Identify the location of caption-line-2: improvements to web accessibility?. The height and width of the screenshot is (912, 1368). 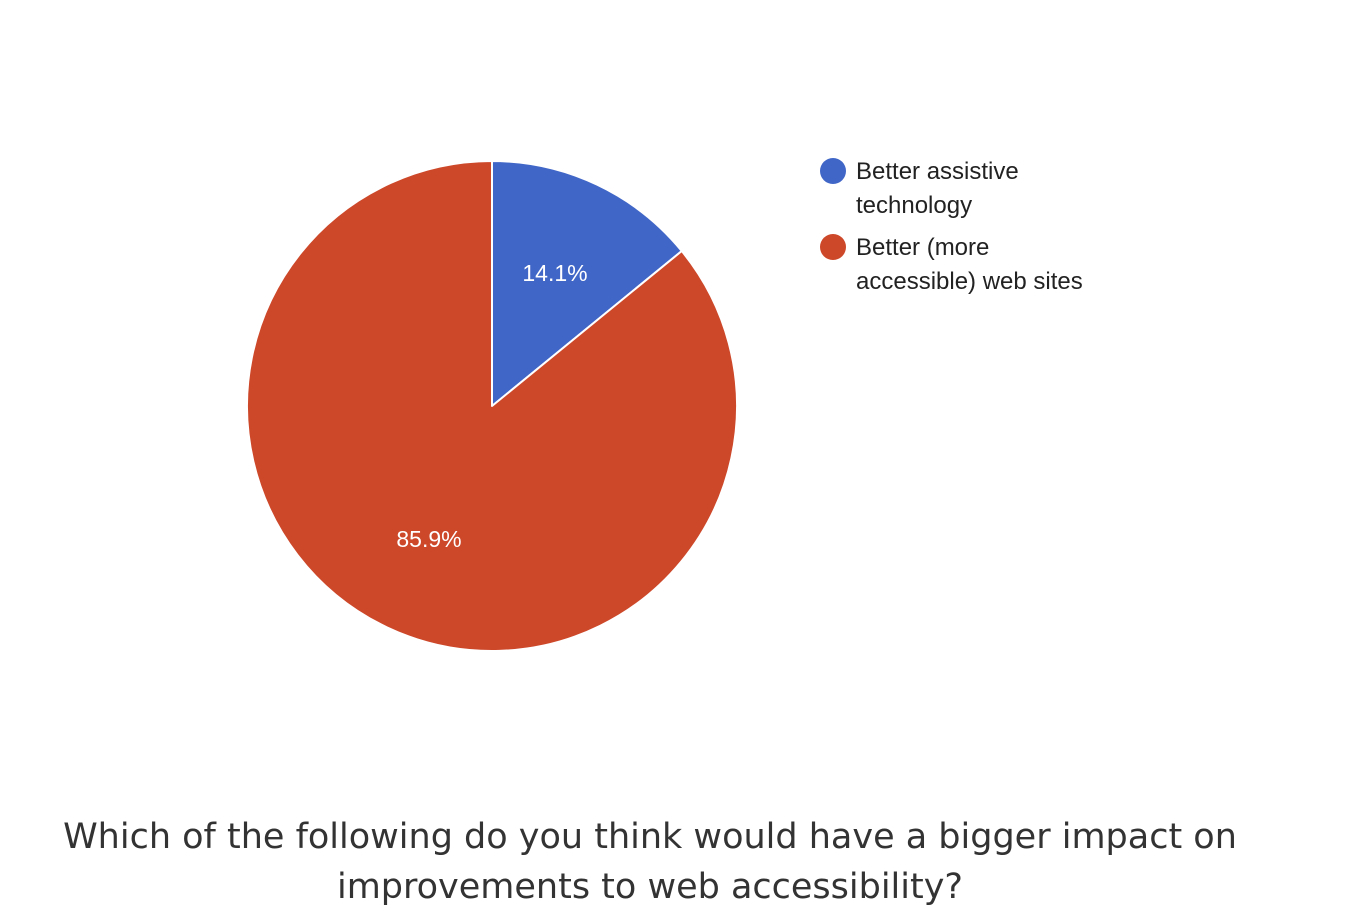
(650, 887).